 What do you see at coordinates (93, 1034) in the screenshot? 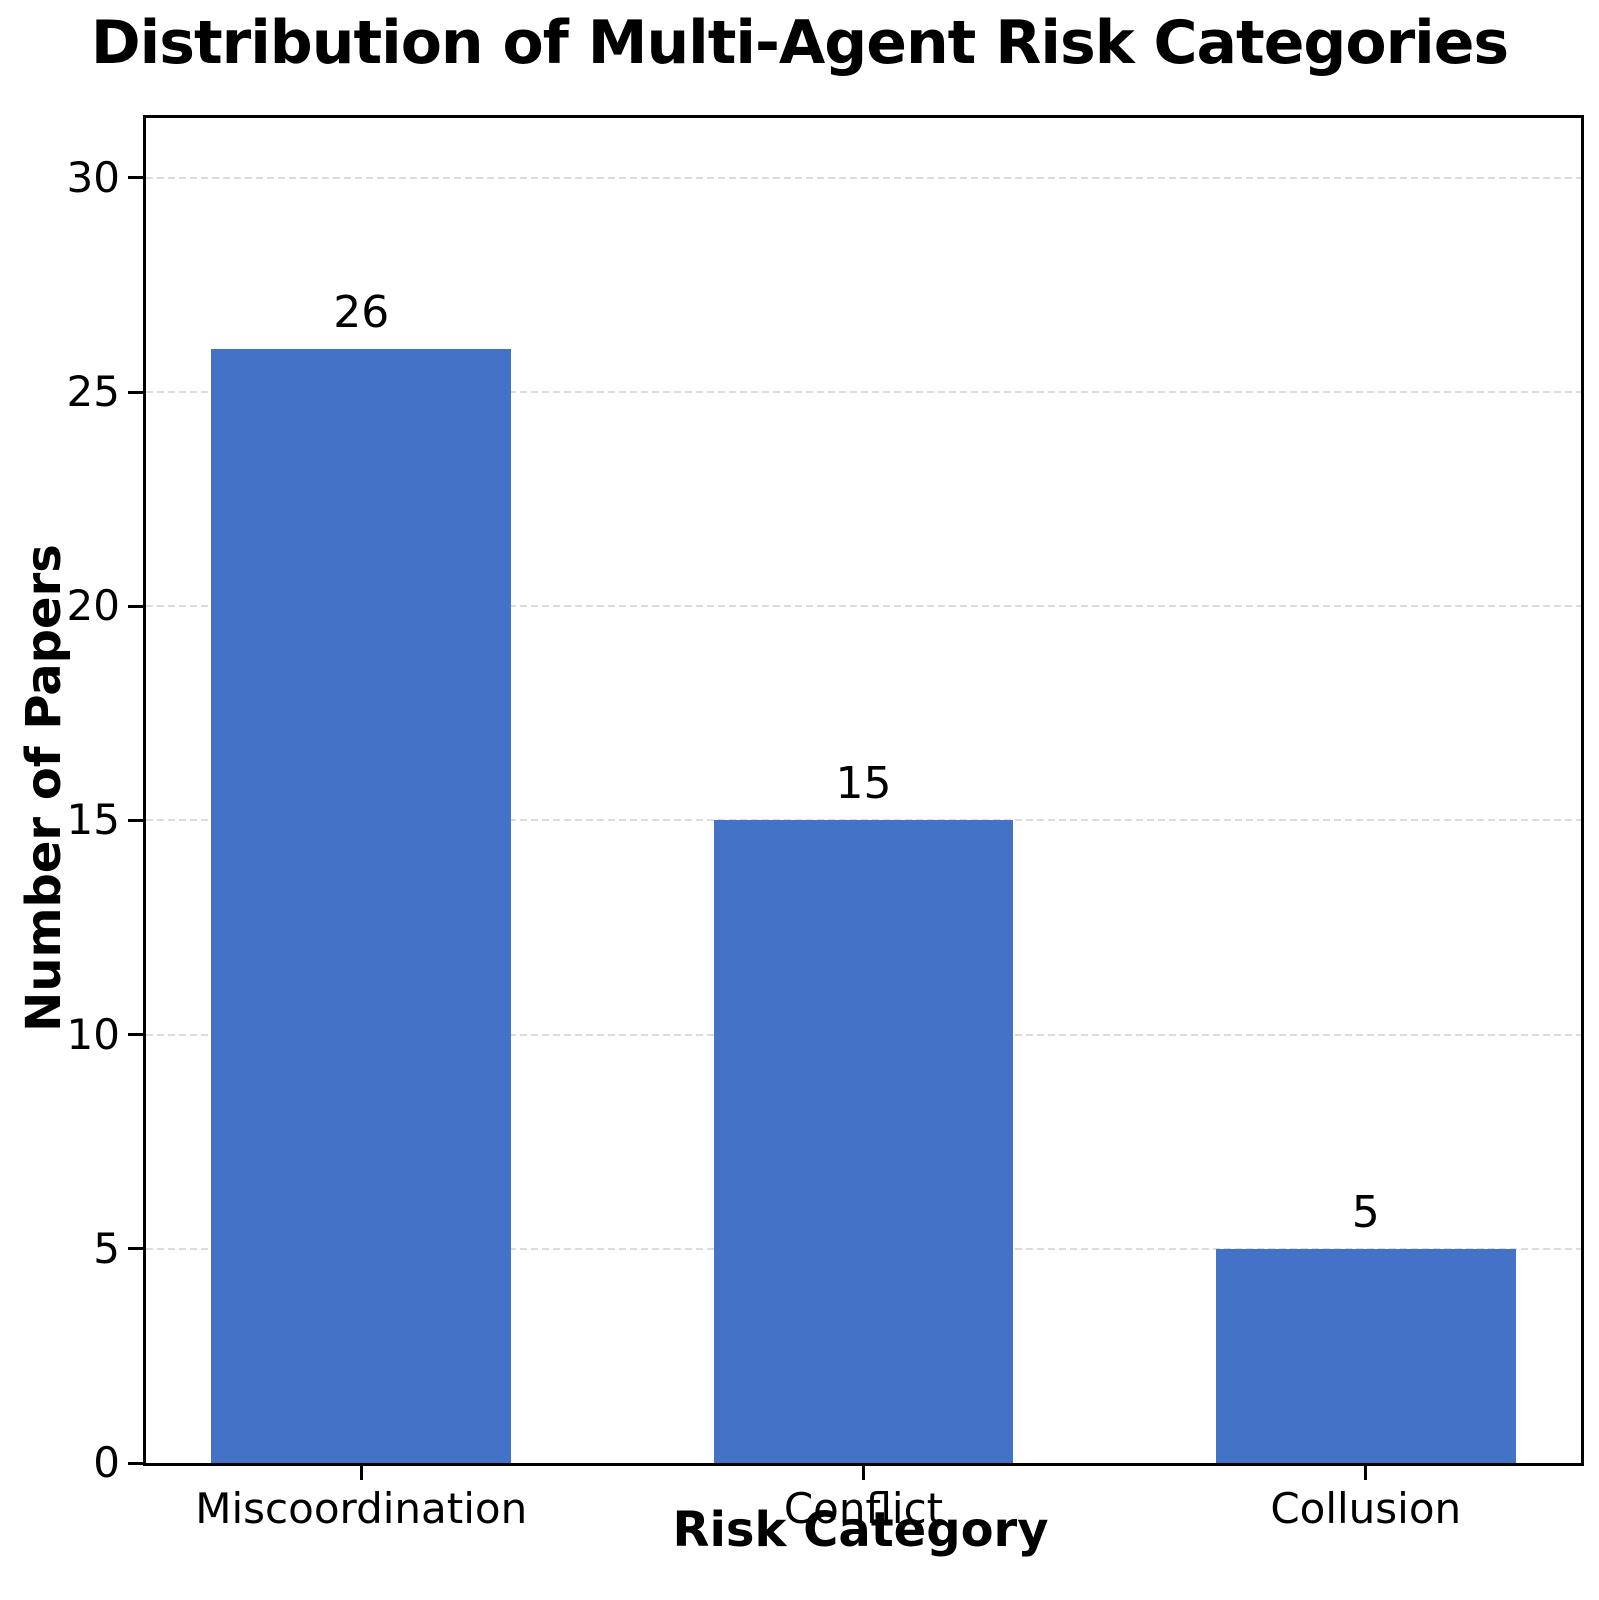
I see `y-tick-label: 10` at bounding box center [93, 1034].